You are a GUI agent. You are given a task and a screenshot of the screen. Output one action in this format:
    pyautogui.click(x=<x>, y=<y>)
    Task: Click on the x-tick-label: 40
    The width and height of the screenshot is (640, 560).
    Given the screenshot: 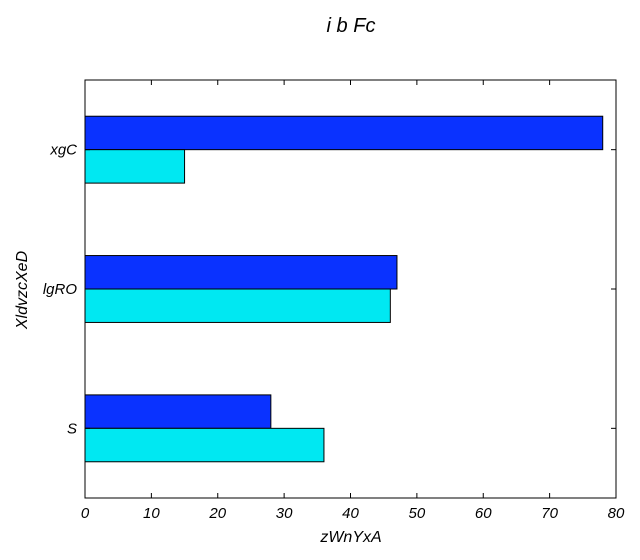 What is the action you would take?
    pyautogui.click(x=350, y=513)
    